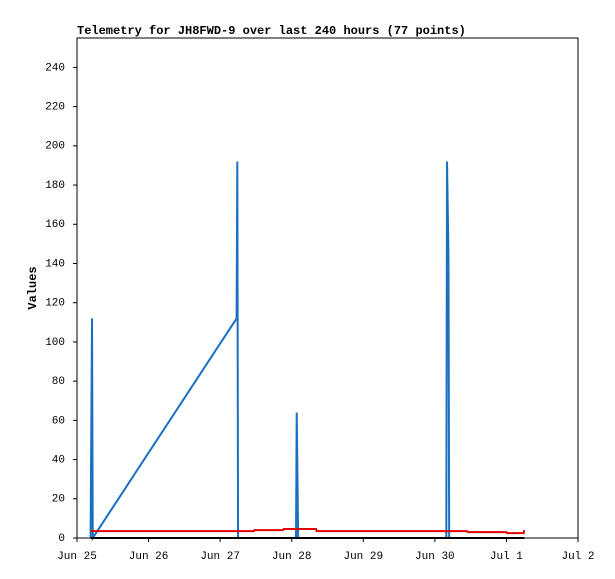 The width and height of the screenshot is (615, 579). What do you see at coordinates (55, 147) in the screenshot?
I see `y-tick-label: 200` at bounding box center [55, 147].